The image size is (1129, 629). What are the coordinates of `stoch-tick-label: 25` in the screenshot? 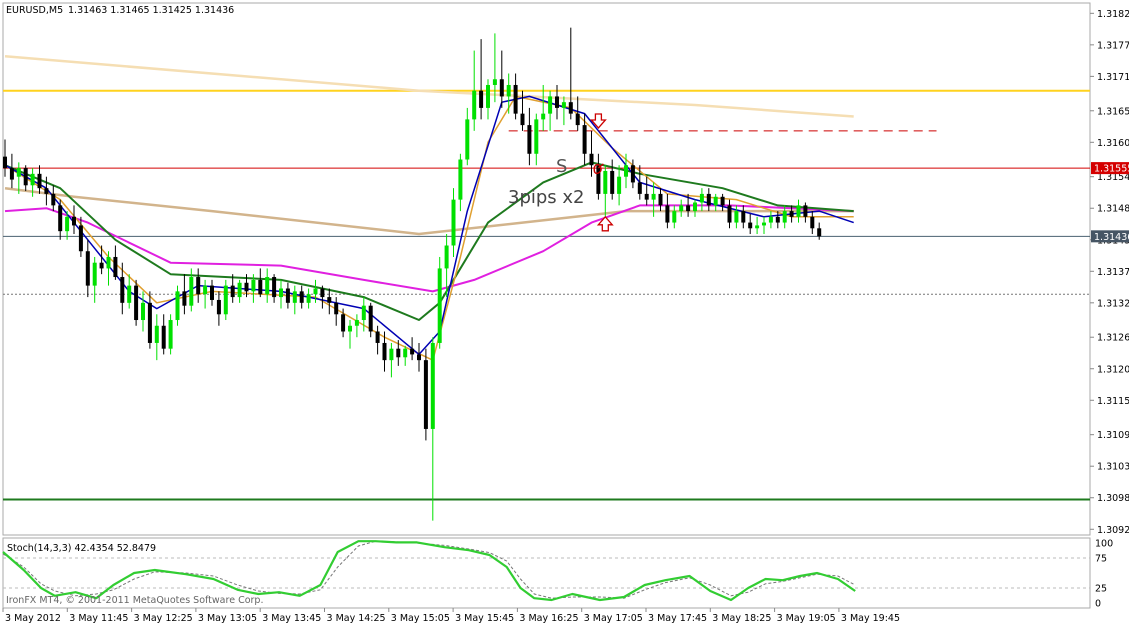 It's located at (1101, 589).